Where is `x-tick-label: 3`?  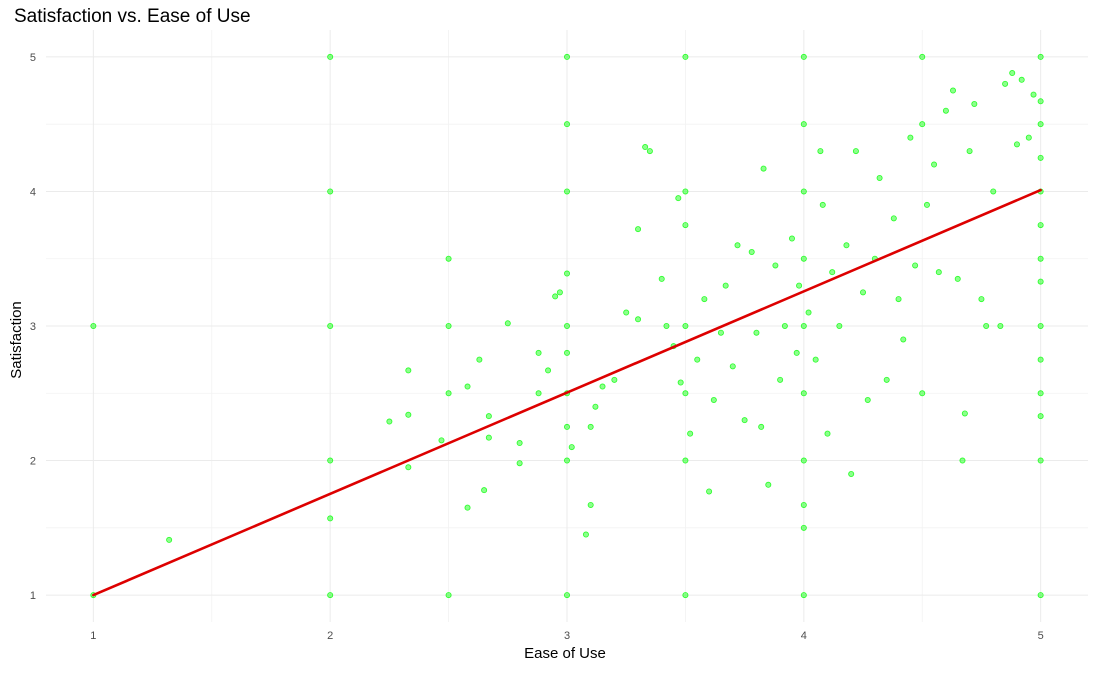 x-tick-label: 3 is located at coordinates (567, 636).